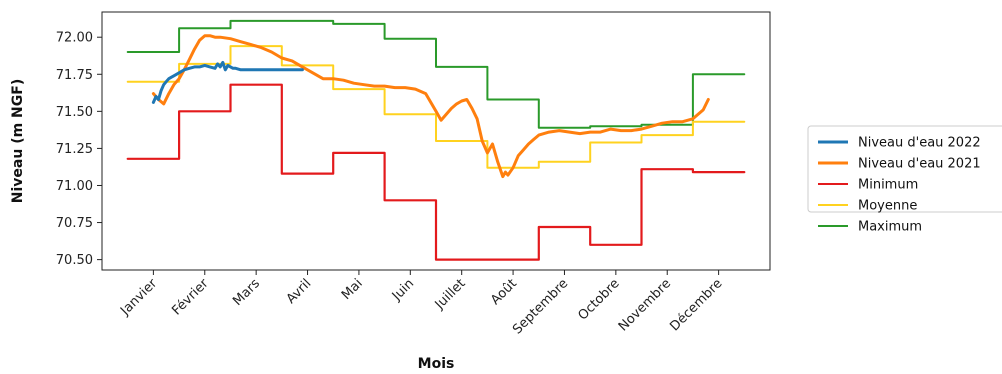  Describe the element at coordinates (74, 260) in the screenshot. I see `y-tick-label: 70.50` at that location.